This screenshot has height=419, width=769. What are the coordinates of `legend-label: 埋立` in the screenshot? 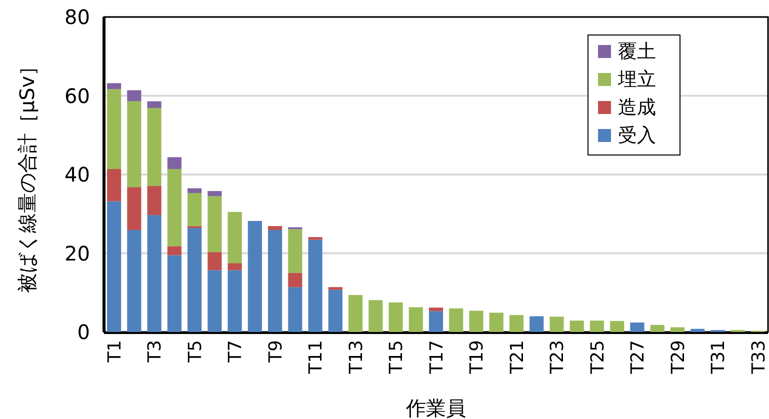 It's located at (636, 79).